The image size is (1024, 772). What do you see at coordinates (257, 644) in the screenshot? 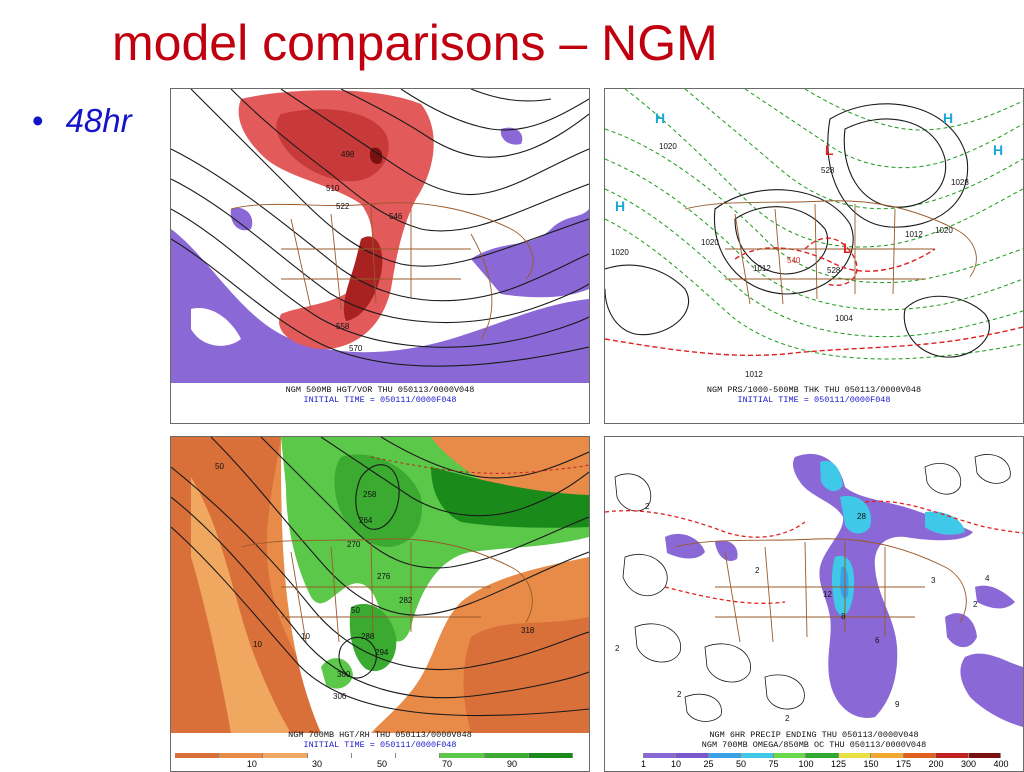
I see `contour-label: 10` at bounding box center [257, 644].